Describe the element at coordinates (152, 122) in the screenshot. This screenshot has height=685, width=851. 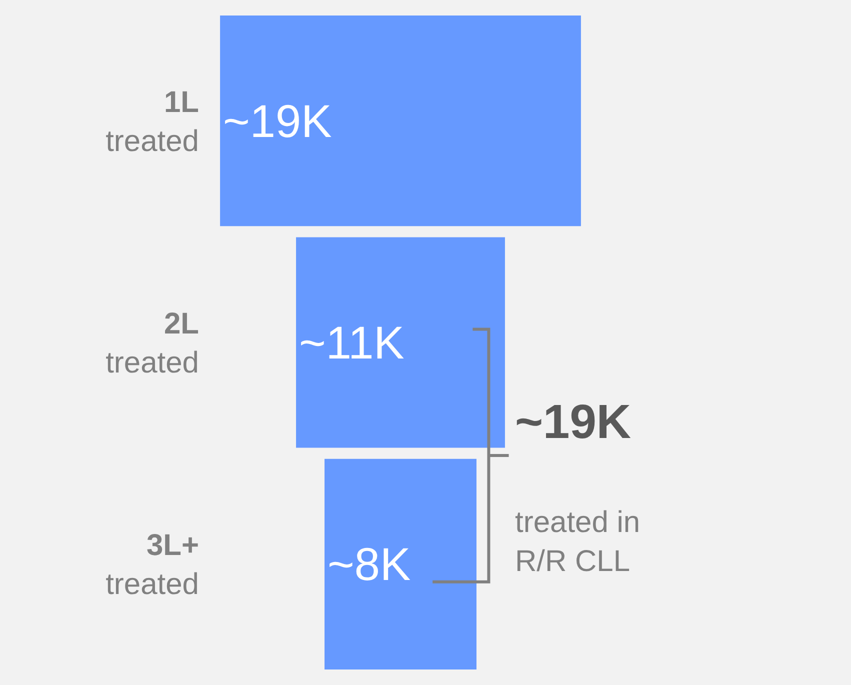
I see `category-label: 1L treated` at that location.